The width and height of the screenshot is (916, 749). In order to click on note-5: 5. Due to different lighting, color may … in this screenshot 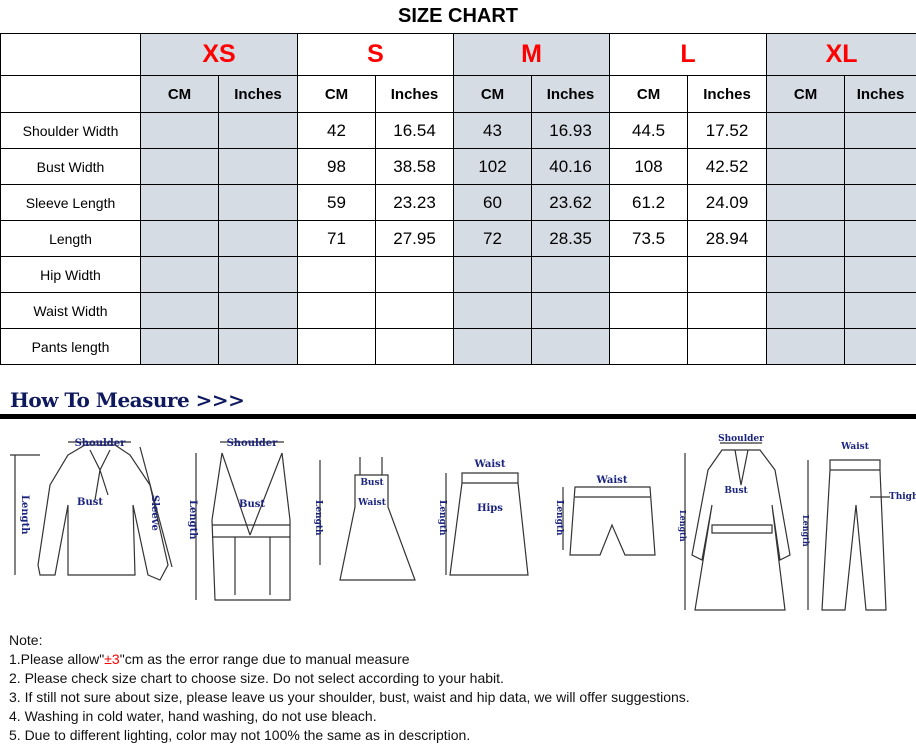, I will do `click(240, 735)`.